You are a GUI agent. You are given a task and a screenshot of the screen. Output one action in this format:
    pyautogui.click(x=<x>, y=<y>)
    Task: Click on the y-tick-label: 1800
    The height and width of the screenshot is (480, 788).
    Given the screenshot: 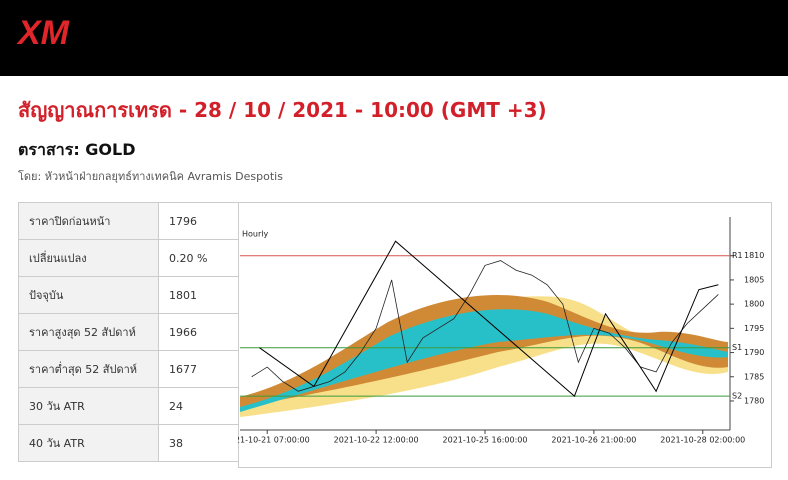 What is the action you would take?
    pyautogui.click(x=754, y=304)
    